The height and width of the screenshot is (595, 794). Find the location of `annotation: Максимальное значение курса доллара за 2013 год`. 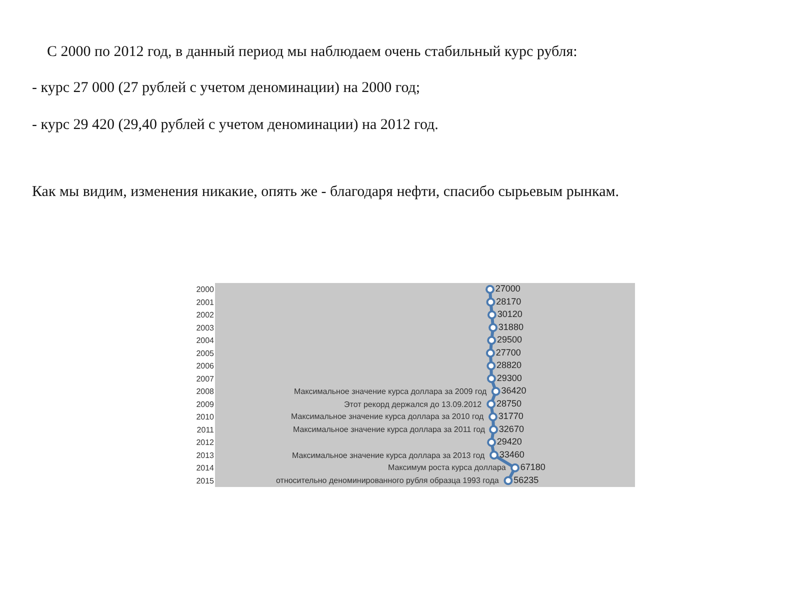

annotation: Максимальное значение курса доллара за 2013 год is located at coordinates (388, 455).